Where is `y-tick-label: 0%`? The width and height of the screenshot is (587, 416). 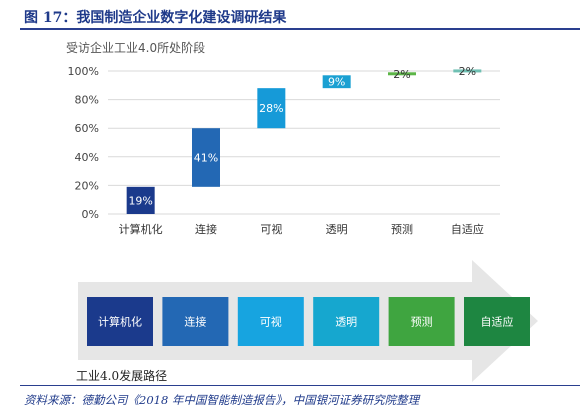 y-tick-label: 0% is located at coordinates (90, 214).